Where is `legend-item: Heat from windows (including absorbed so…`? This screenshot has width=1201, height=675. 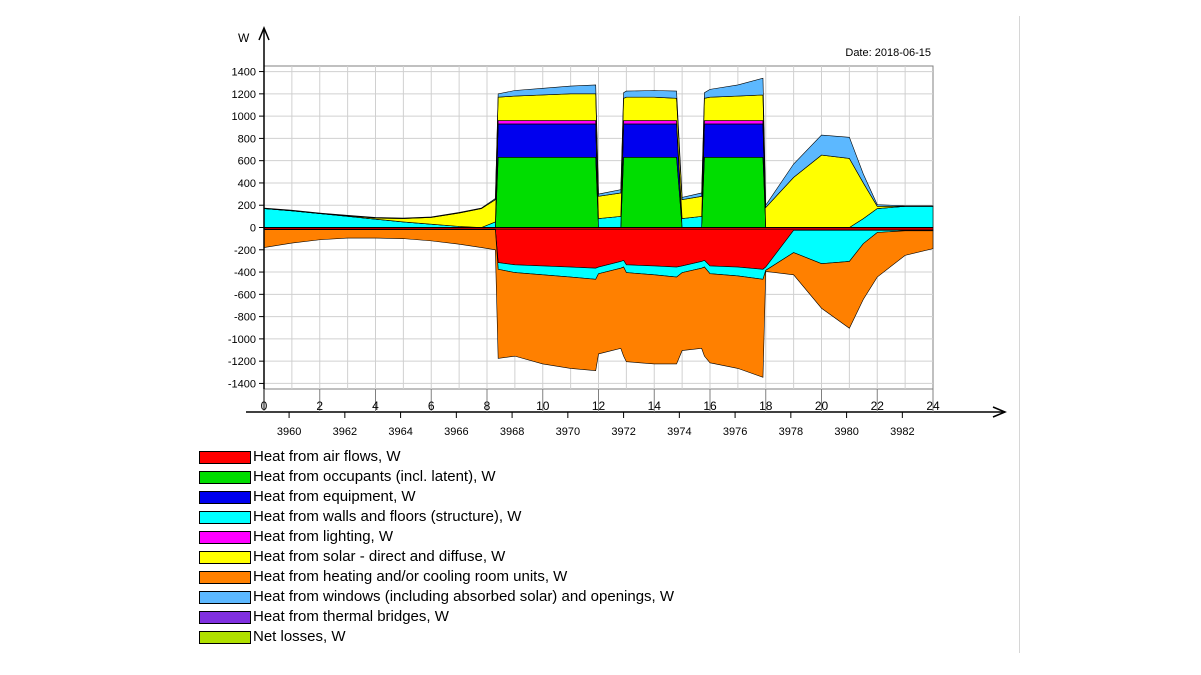 legend-item: Heat from windows (including absorbed so… is located at coordinates (436, 597).